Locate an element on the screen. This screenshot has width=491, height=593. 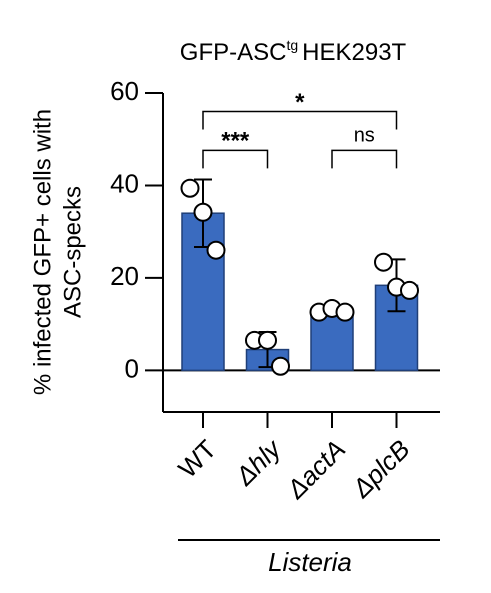
title-main: GFP-ASC is located at coordinates (233, 52).